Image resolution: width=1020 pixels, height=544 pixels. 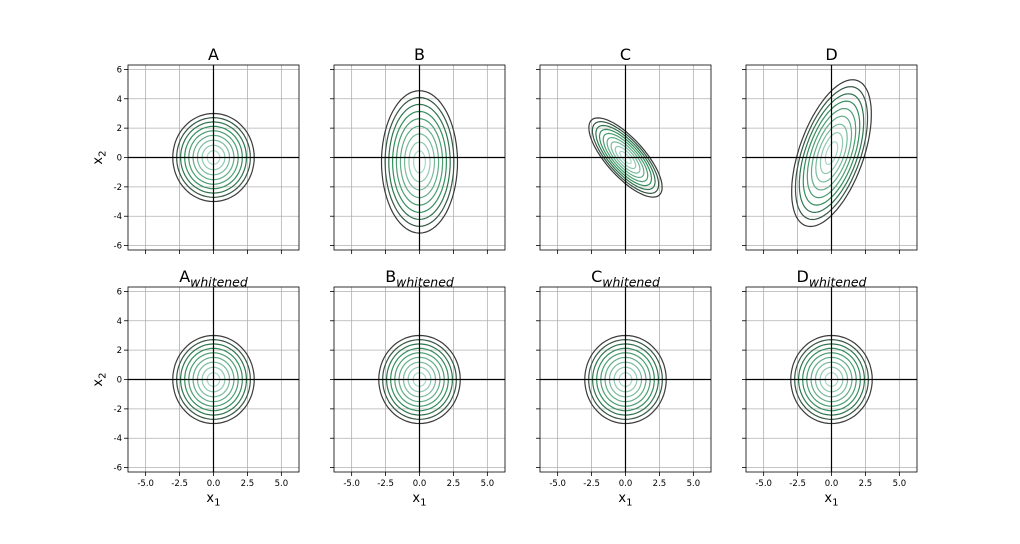 What do you see at coordinates (419, 278) in the screenshot?
I see `subplot-title: Bwhitened` at bounding box center [419, 278].